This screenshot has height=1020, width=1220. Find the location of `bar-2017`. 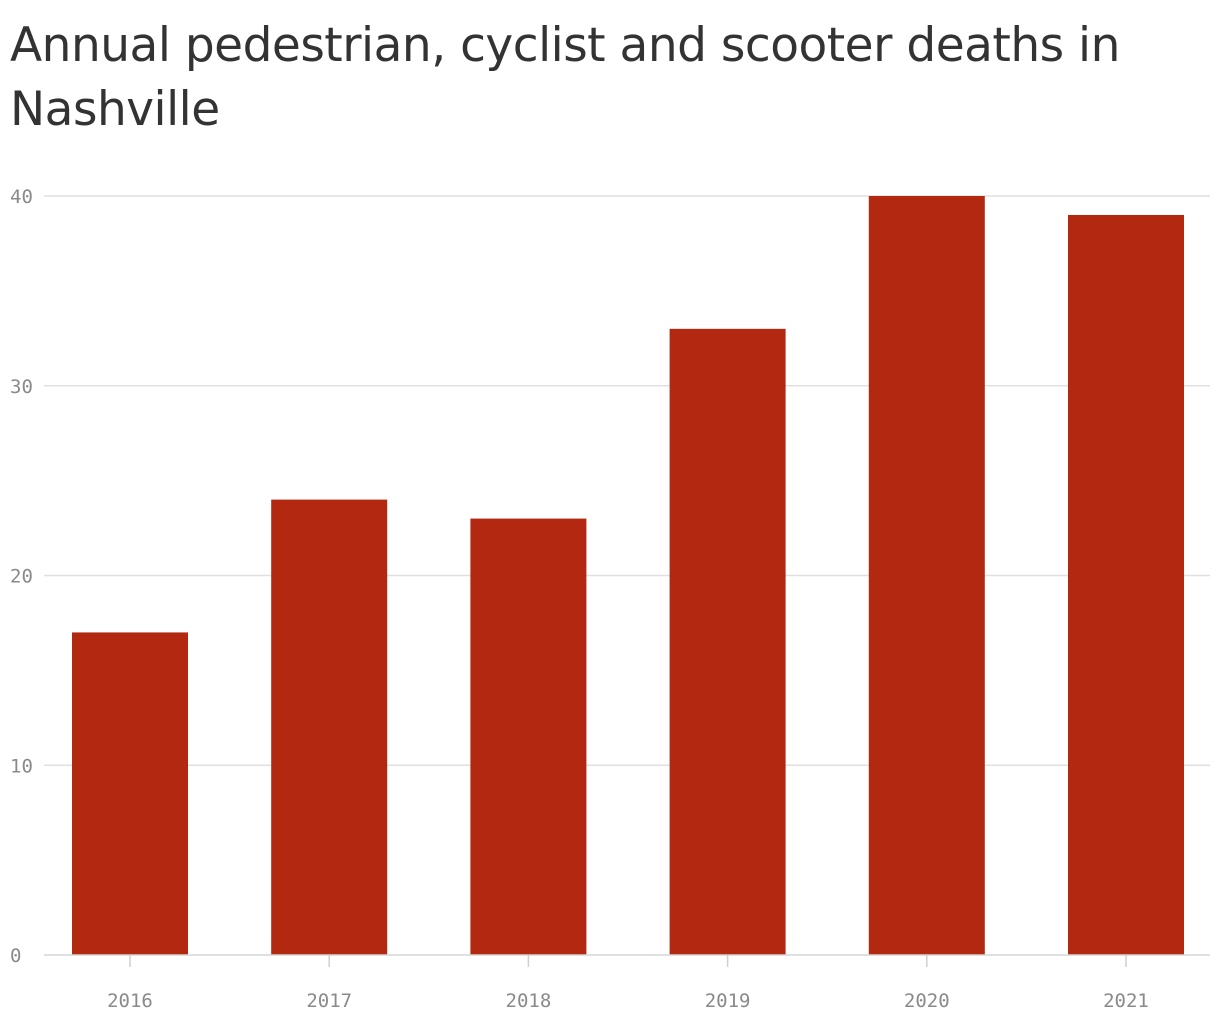

bar-2017 is located at coordinates (329, 727).